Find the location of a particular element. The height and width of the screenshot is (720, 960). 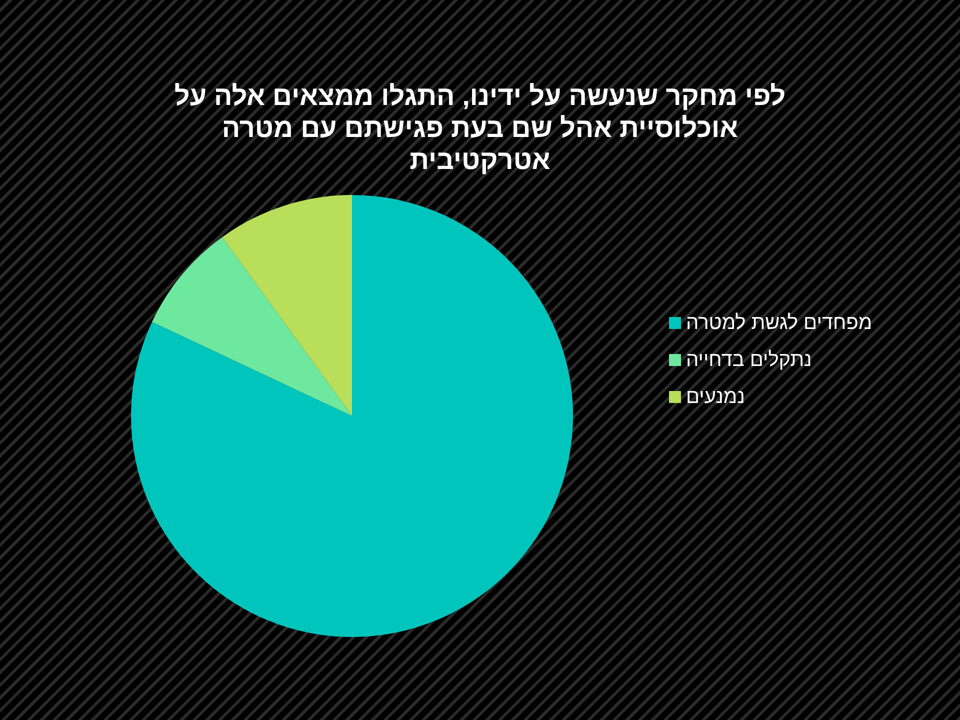

legend-label: נתקלים בדחייה is located at coordinates (749, 360).